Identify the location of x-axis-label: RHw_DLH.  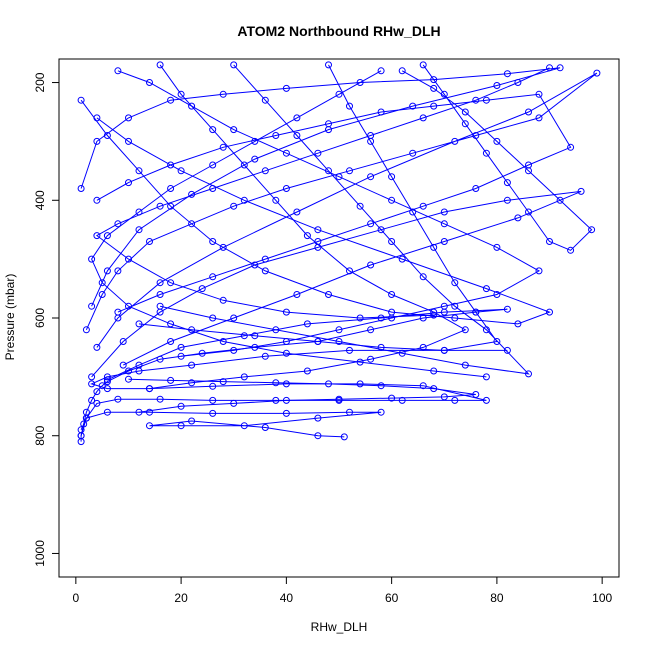
(339, 627).